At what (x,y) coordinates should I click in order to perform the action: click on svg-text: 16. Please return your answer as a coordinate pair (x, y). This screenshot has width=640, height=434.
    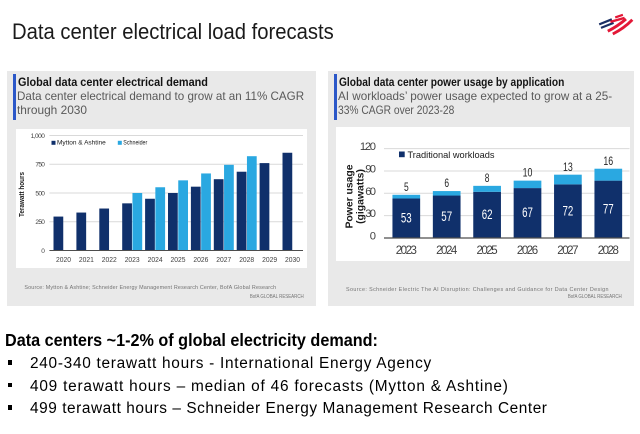
    Looking at the image, I should click on (608, 160).